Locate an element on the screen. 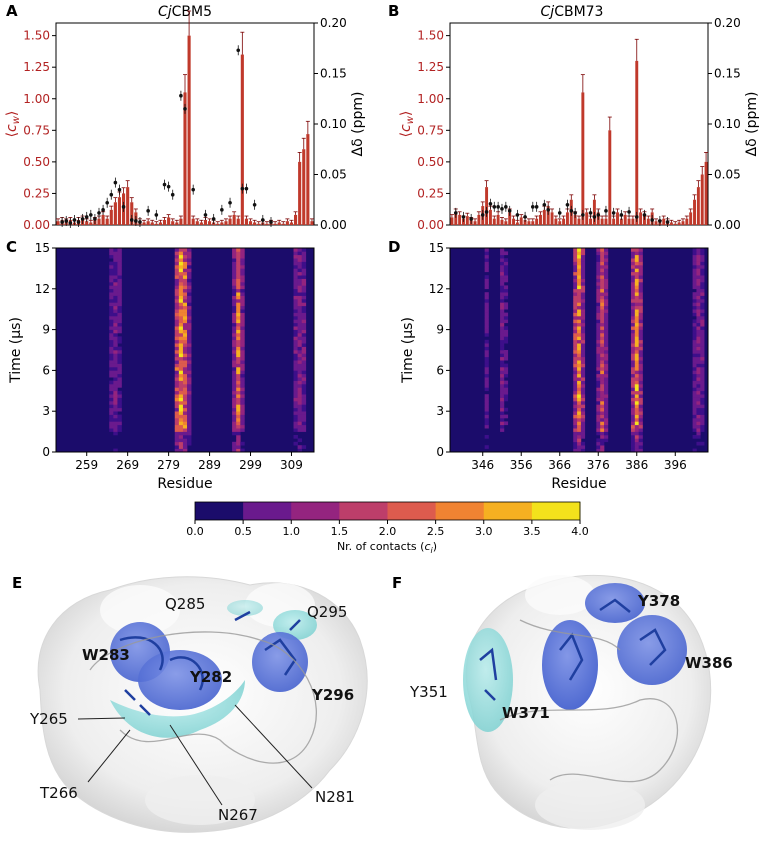 This screenshot has width=765, height=850. ltick-label-A-4: 1.00 is located at coordinates (36, 99).